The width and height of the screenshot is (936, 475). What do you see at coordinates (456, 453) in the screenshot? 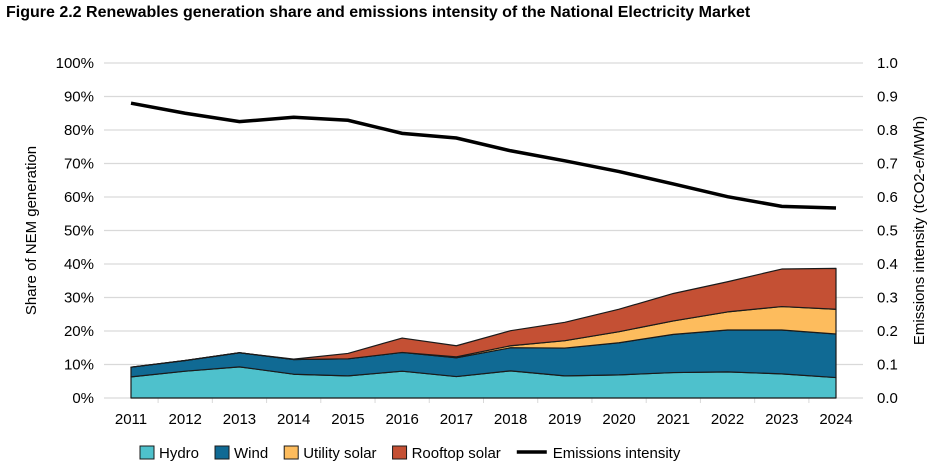
I see `legend-label: Rooftop solar` at bounding box center [456, 453].